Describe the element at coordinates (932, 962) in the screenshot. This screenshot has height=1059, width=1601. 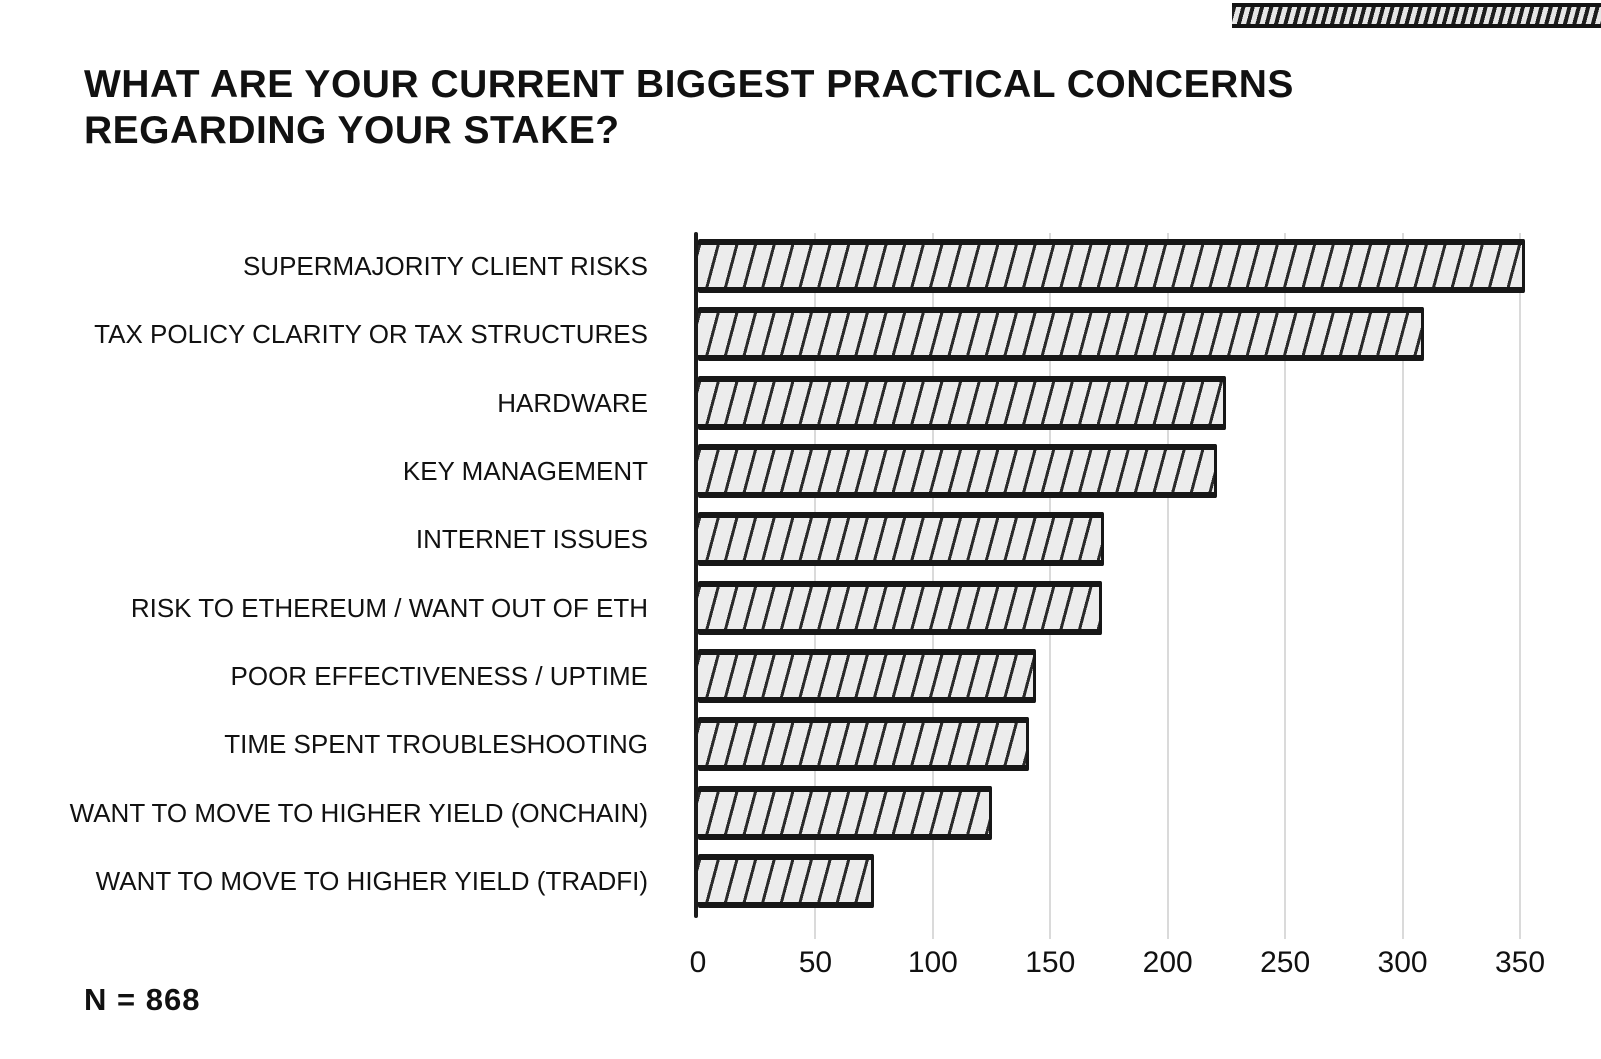
I see `x-tick-label-100: 100` at that location.